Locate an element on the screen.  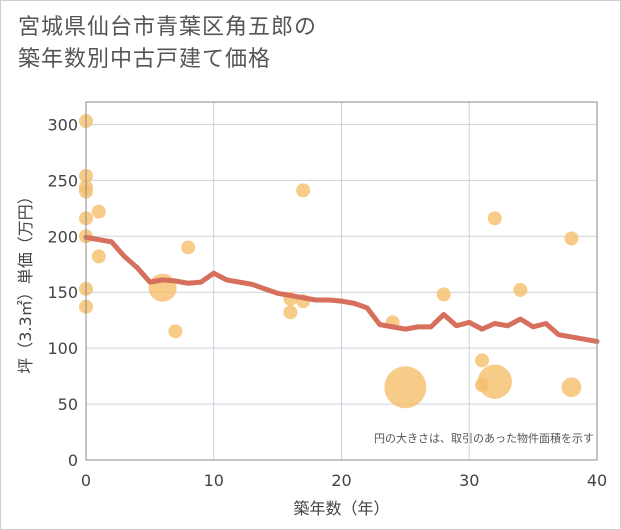
y-tick-labels: 0 50 100 150 200 250 300 is located at coordinates (62, 292).